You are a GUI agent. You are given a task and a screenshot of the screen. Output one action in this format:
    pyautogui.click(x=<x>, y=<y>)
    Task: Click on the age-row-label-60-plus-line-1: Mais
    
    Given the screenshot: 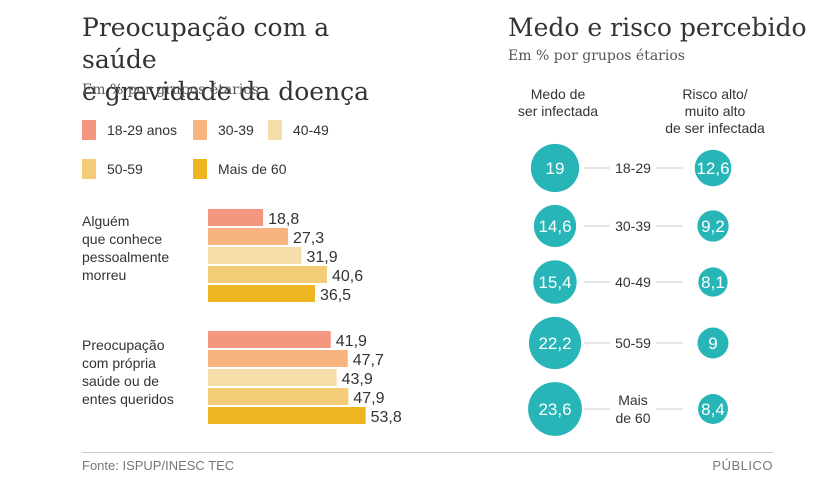 What is the action you would take?
    pyautogui.click(x=633, y=400)
    